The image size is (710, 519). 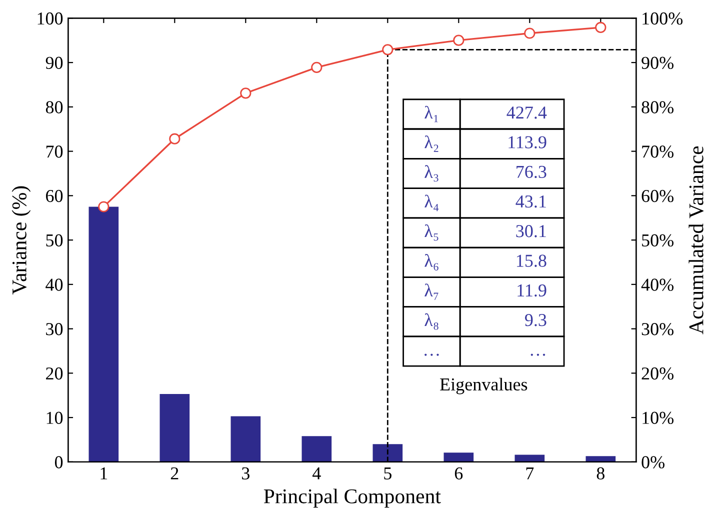 I want to click on y-tick-label: 20, so click(x=54, y=373).